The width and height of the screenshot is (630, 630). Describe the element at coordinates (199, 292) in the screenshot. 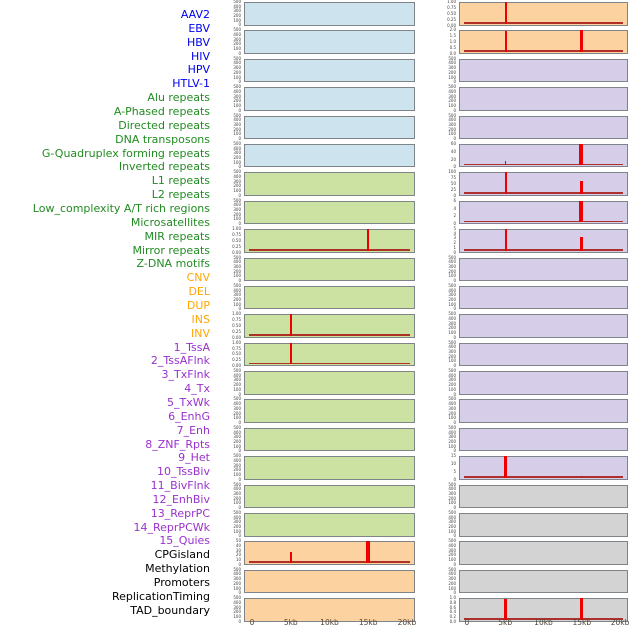

I see `row-label: DEL` at that location.